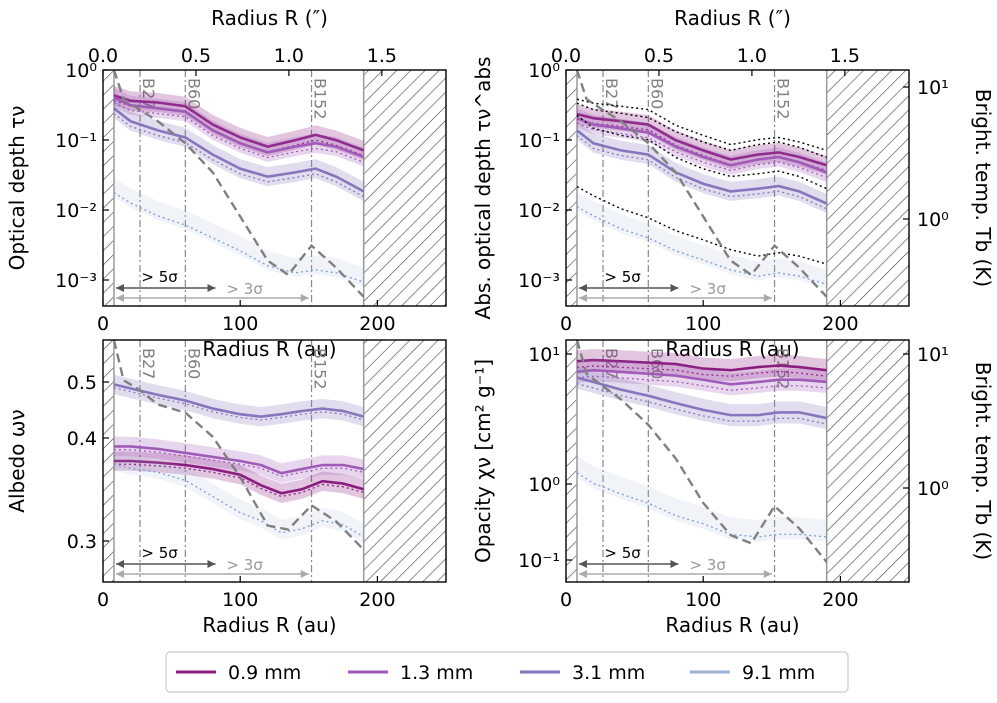  Describe the element at coordinates (507, 672) in the screenshot. I see `legend: 0.9 mm 1.3 mm 3.1 mm 9.1 mm` at that location.